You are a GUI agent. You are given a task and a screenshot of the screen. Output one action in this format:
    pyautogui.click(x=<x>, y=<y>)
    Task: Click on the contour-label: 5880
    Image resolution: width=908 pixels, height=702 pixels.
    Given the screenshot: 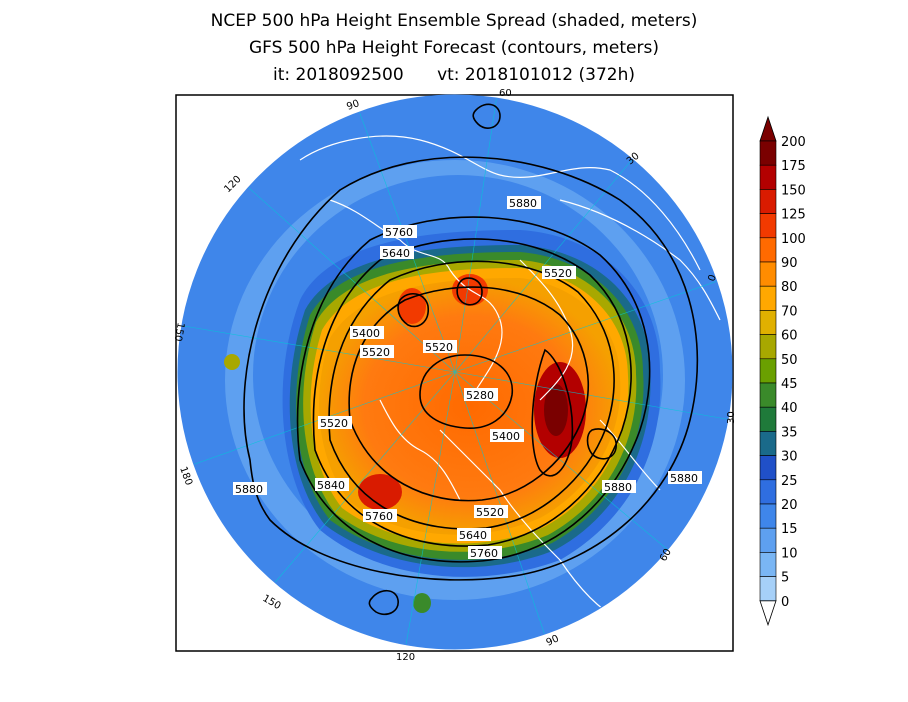 What is the action you would take?
    pyautogui.click(x=619, y=487)
    